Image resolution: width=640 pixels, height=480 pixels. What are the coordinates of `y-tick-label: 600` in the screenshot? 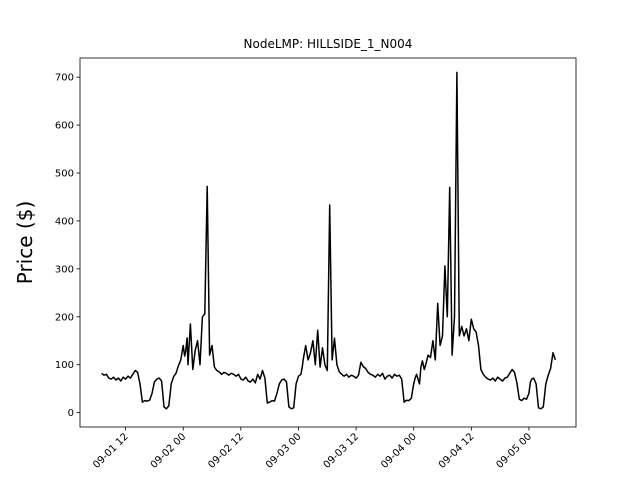 It's located at (64, 126).